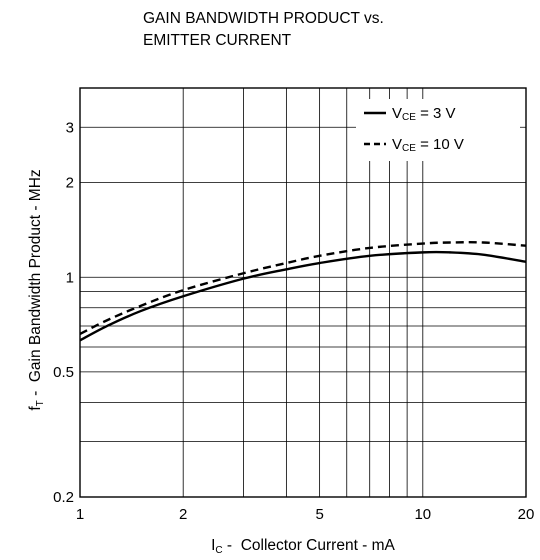 This screenshot has height=560, width=540. I want to click on y-tick-label: 0.2, so click(63, 497).